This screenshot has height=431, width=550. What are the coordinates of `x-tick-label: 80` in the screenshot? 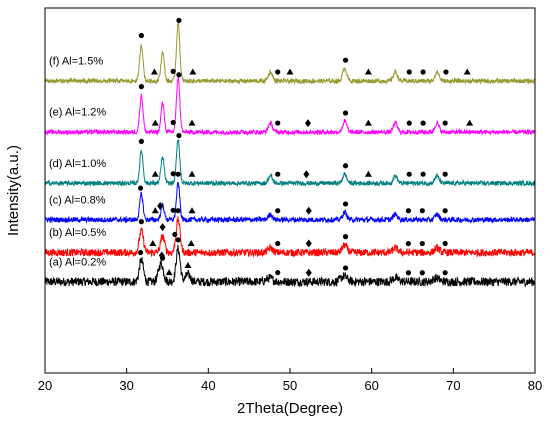 It's located at (535, 385).